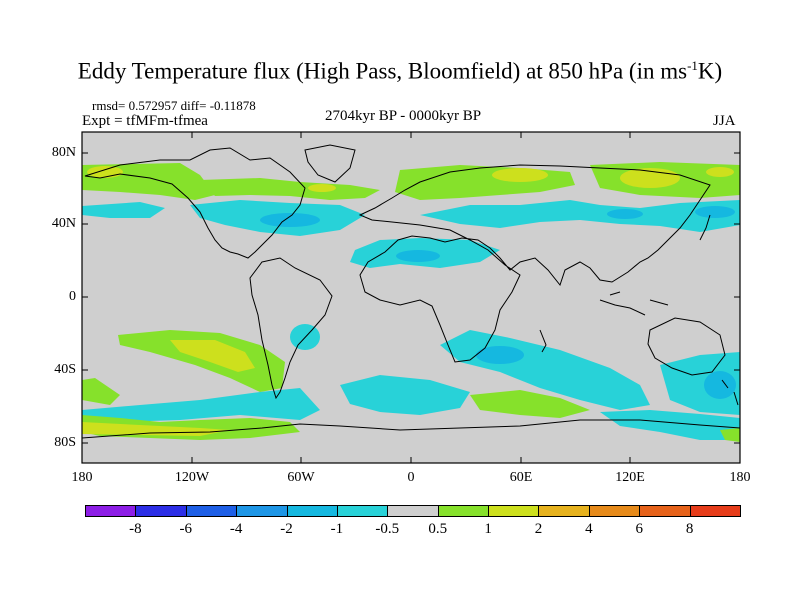 Image resolution: width=800 pixels, height=600 pixels. Describe the element at coordinates (589, 529) in the screenshot. I see `colorbar-level-label: 4` at that location.